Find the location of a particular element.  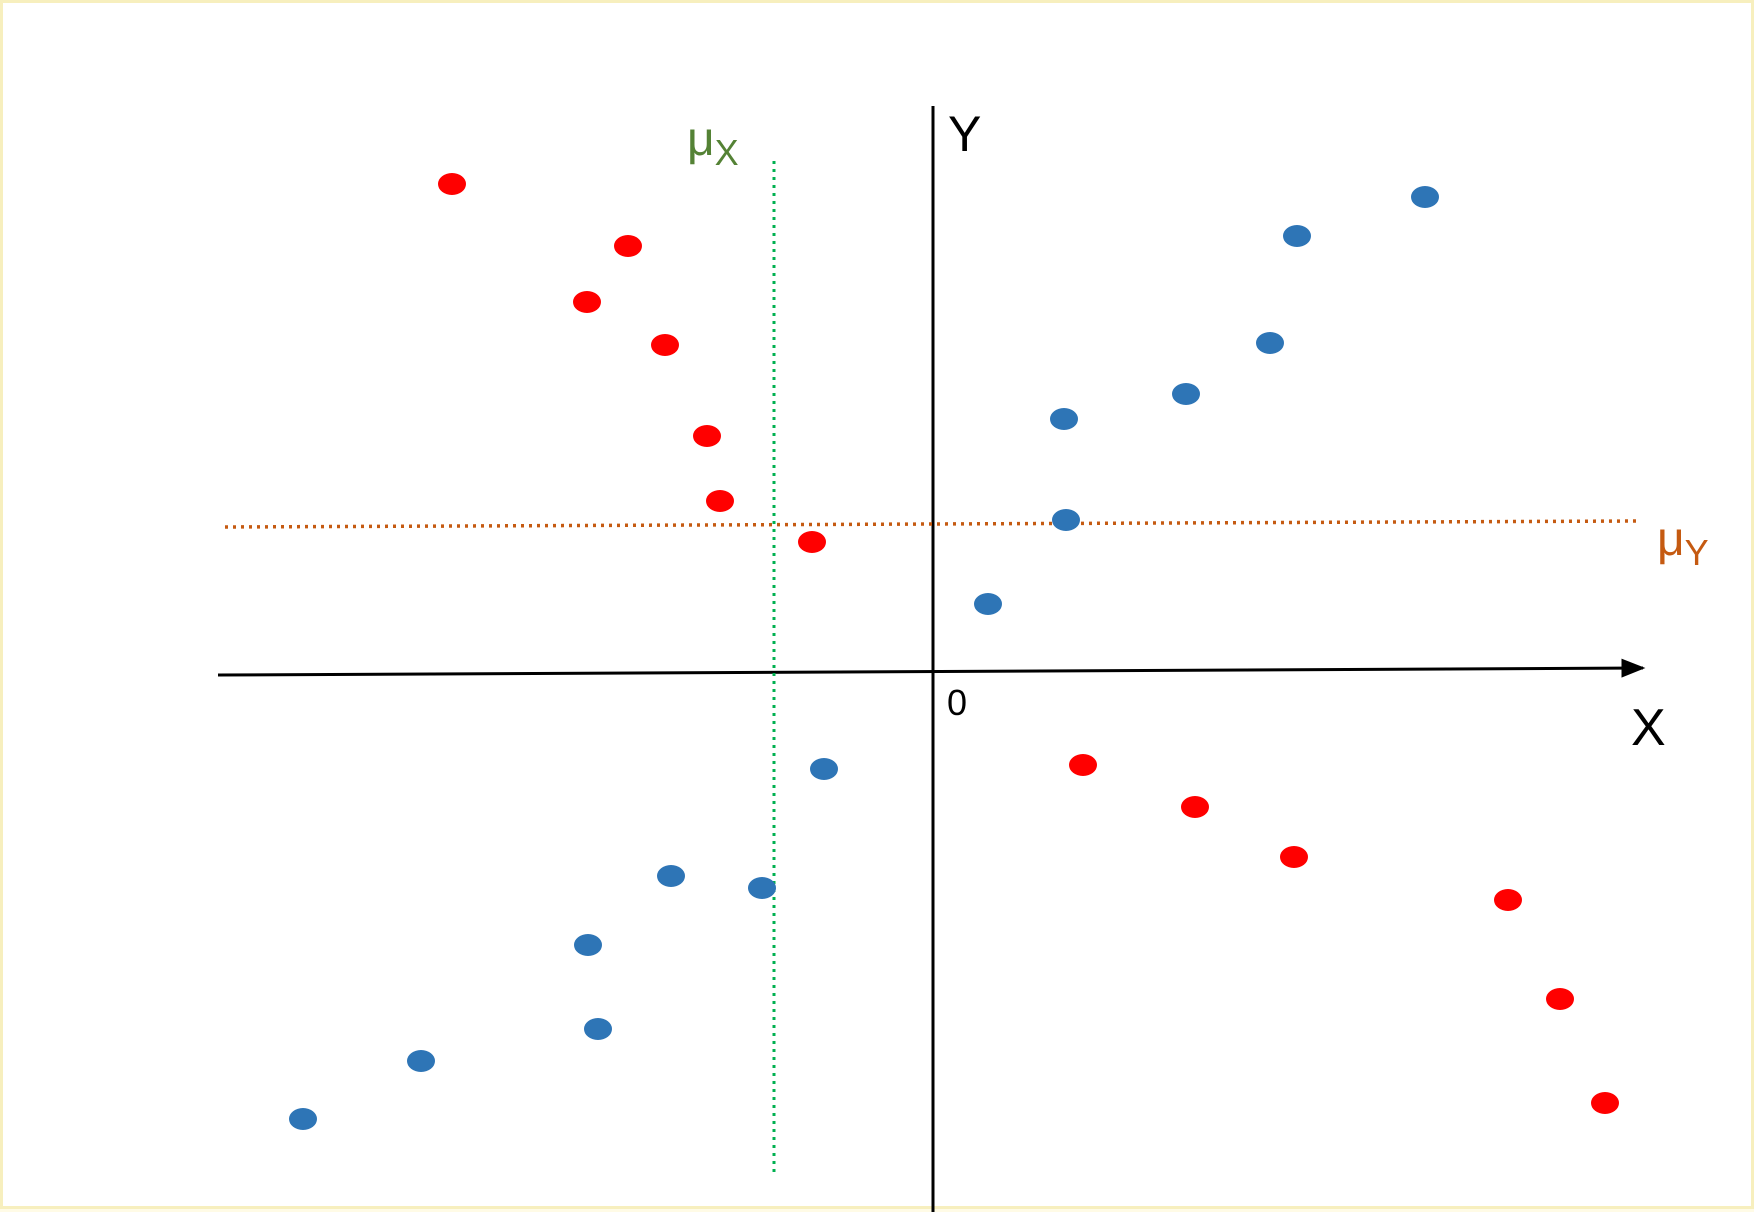

mean-x-label: μX is located at coordinates (713, 143).